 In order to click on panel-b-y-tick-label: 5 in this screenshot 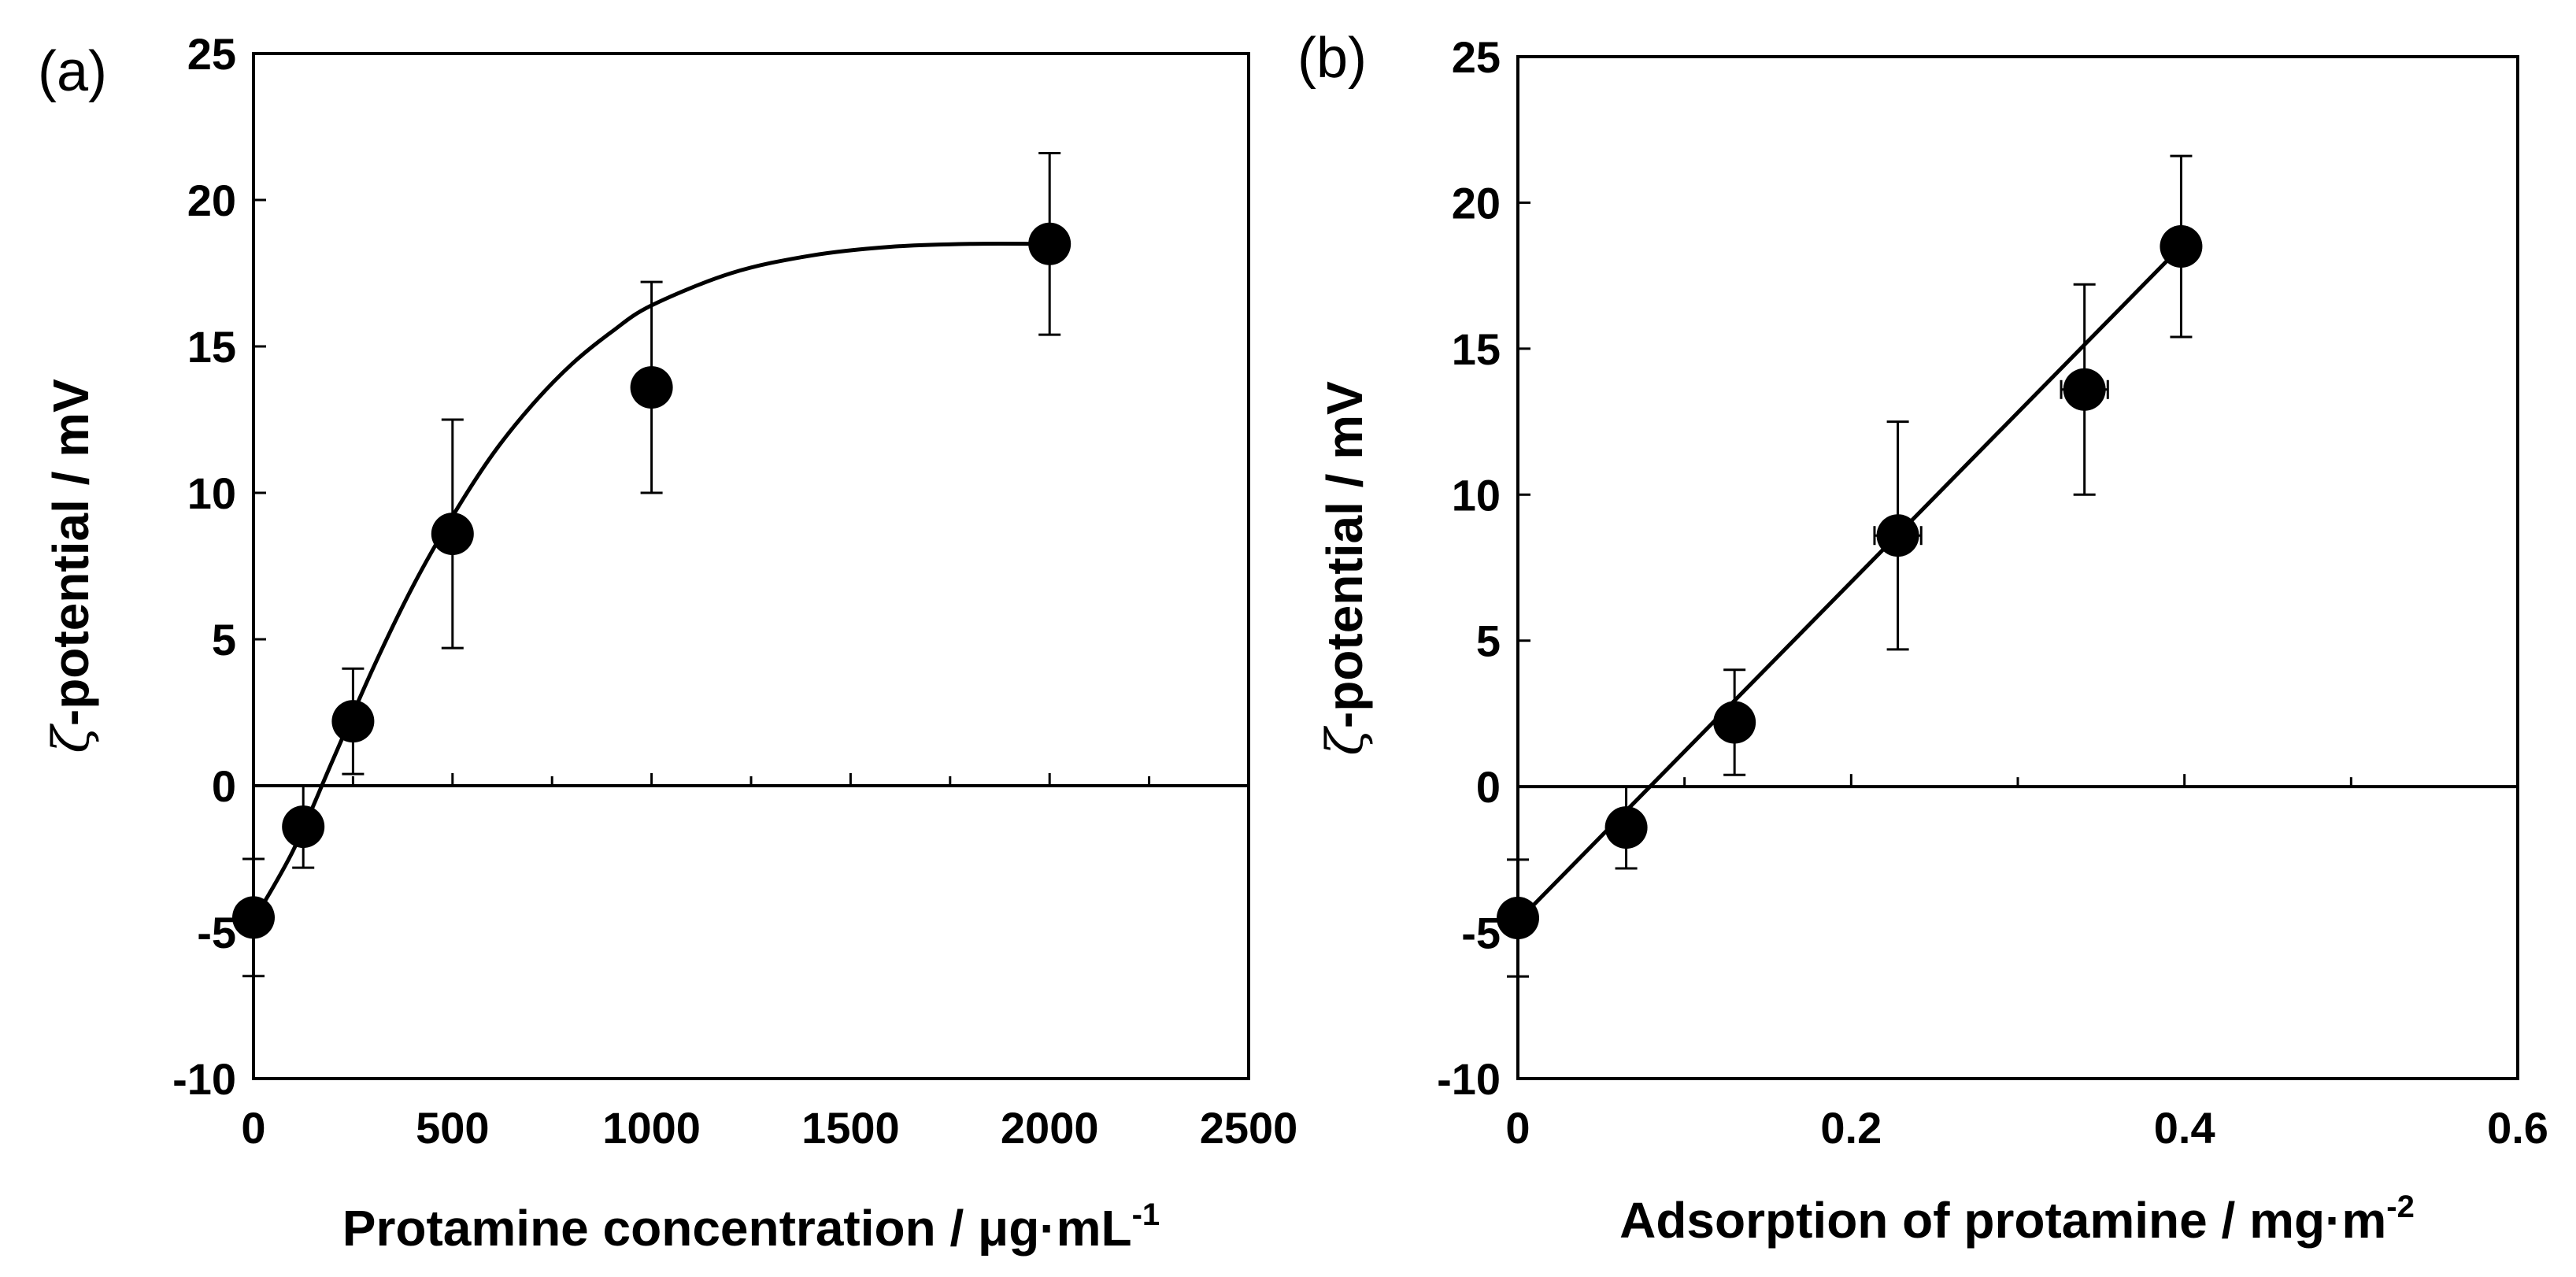, I will do `click(1488, 641)`.